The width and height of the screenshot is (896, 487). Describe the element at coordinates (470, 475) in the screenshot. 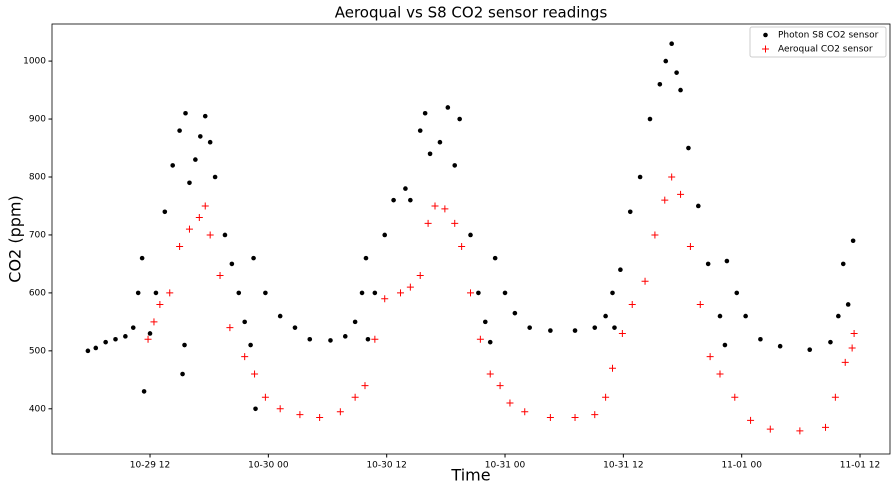

I see `x-axis-label: Time` at that location.